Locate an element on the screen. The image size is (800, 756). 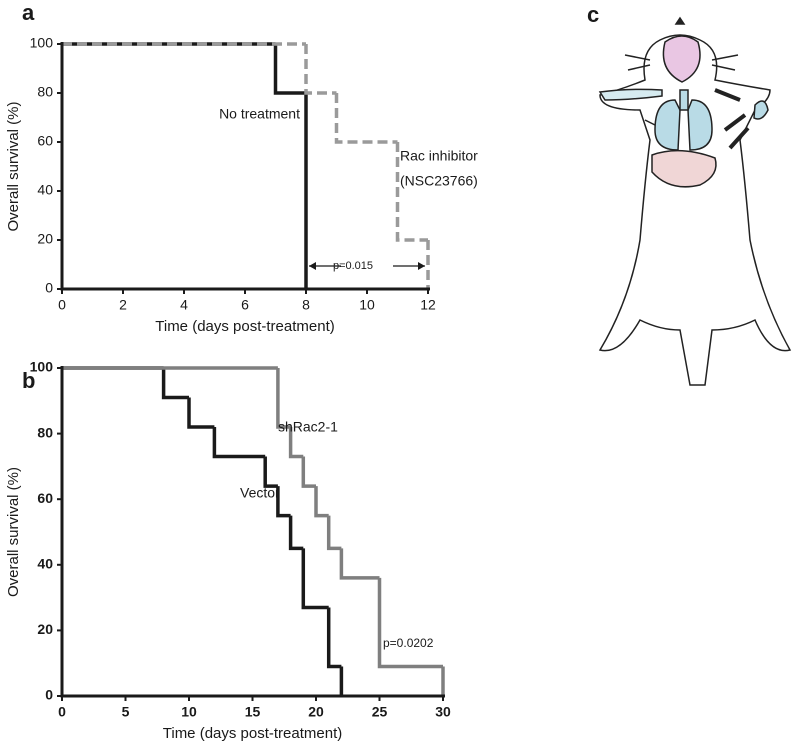
series-label: No treatment is located at coordinates (259, 114).